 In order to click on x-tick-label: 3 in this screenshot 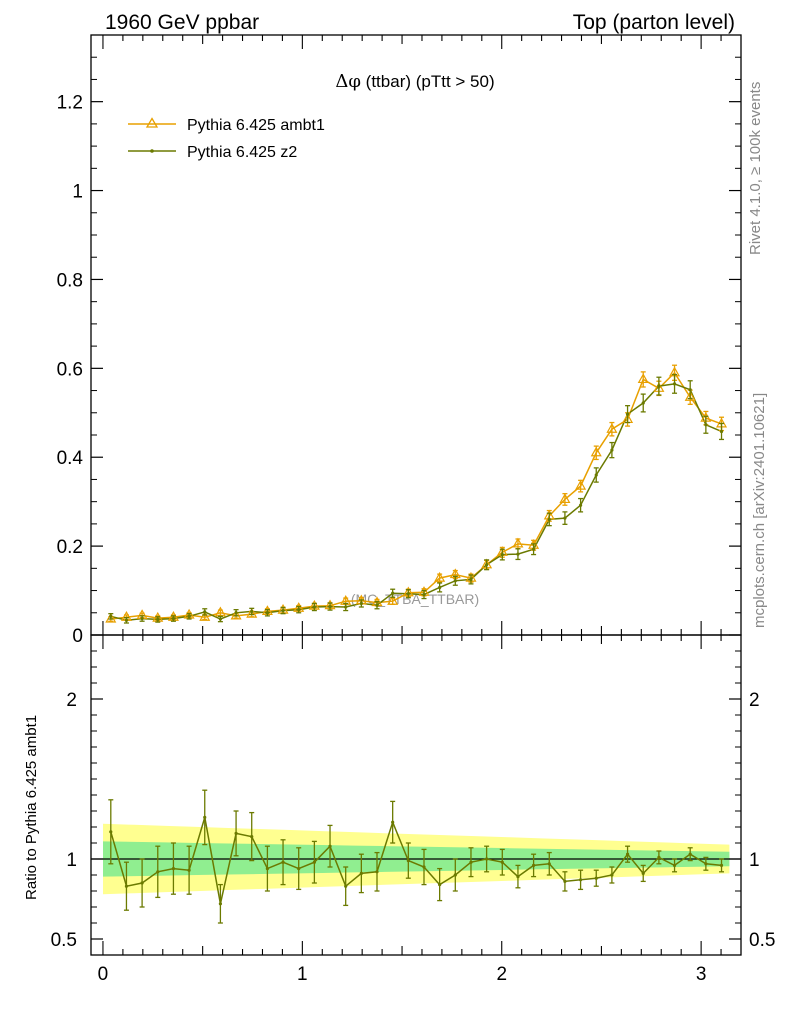, I will do `click(701, 974)`.